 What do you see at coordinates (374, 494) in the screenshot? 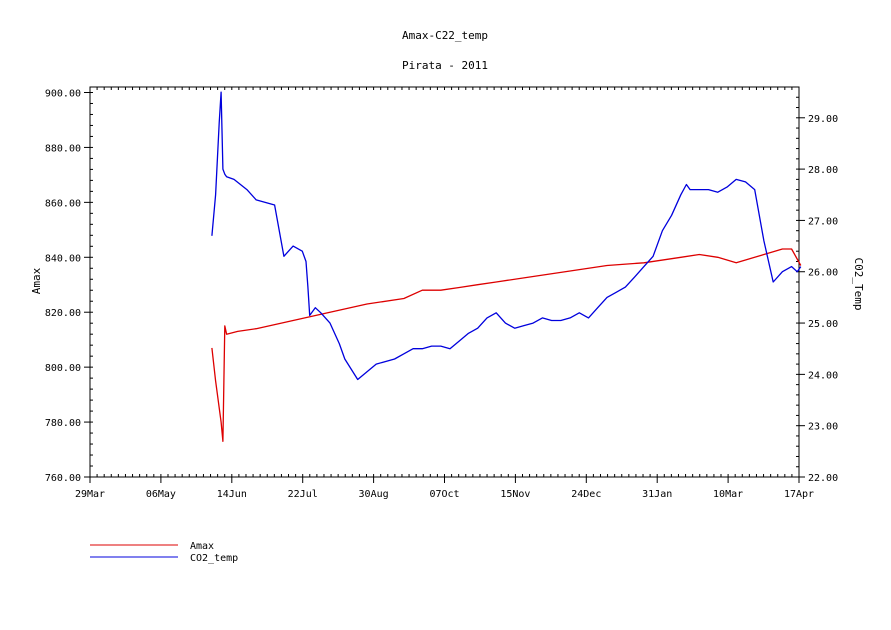
I see `x-tick-label: 30Aug` at bounding box center [374, 494].